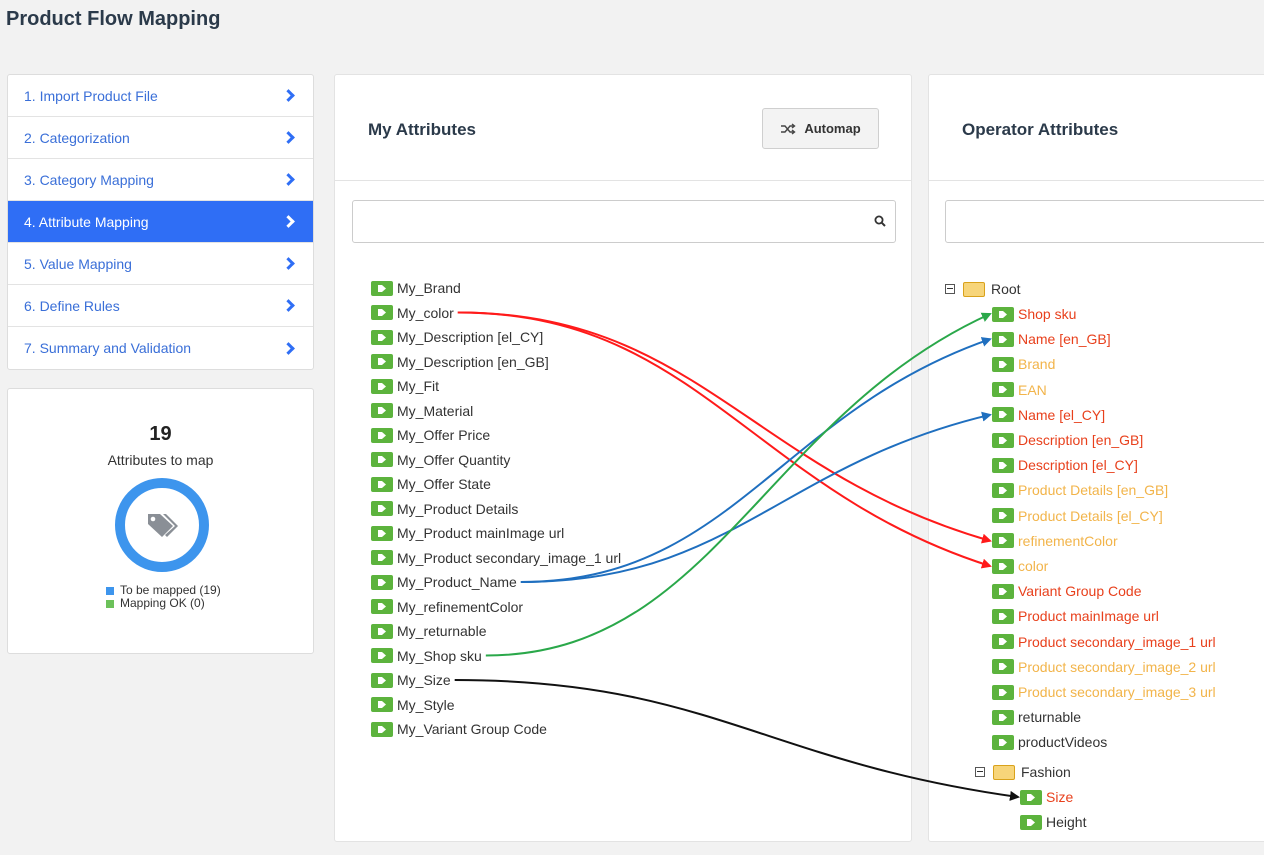 The width and height of the screenshot is (1264, 855). I want to click on my-attribute-item: My_Size, so click(411, 680).